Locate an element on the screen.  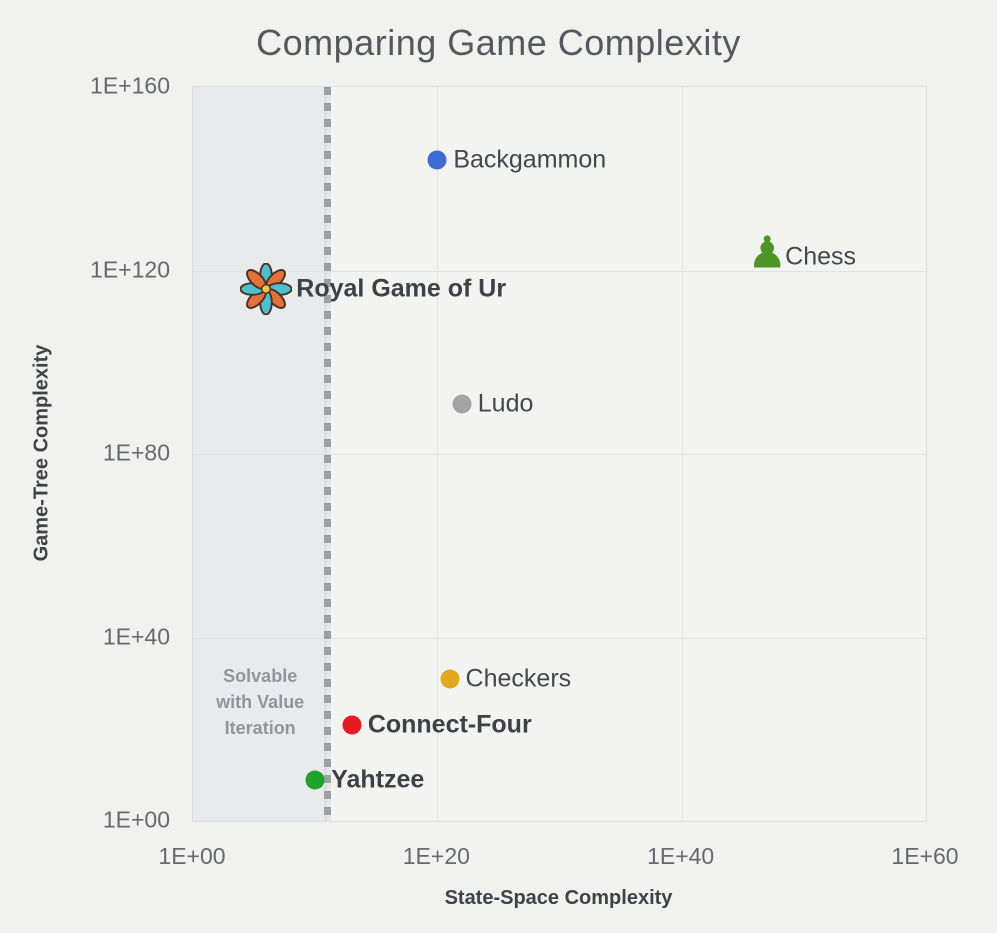
solvable-region-label-line1: Solvable is located at coordinates (260, 676).